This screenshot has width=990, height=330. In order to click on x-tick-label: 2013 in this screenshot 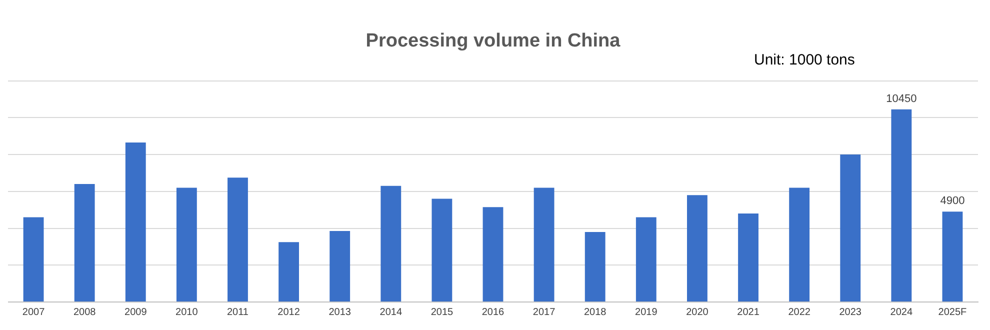, I will do `click(340, 312)`.